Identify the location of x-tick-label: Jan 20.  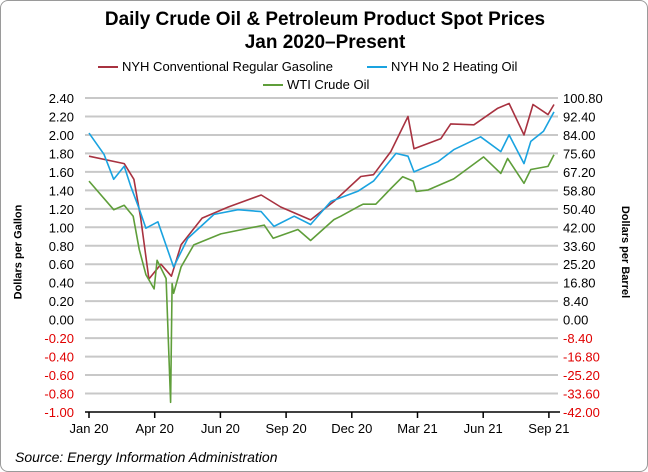
(88, 428).